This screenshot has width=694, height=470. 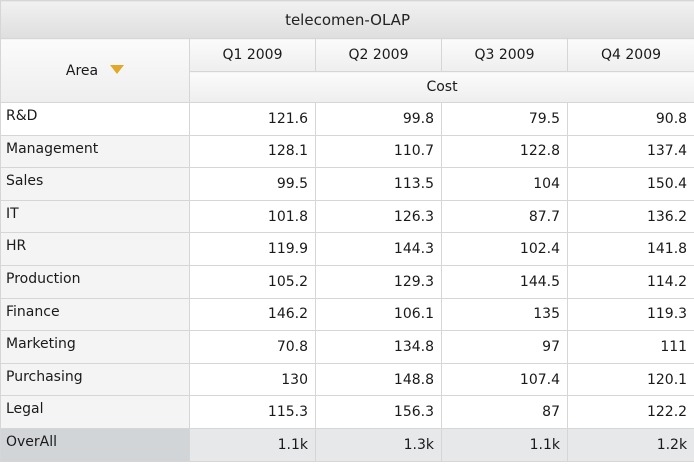 What do you see at coordinates (504, 444) in the screenshot?
I see `total-row-cell-q3: 1.1k` at bounding box center [504, 444].